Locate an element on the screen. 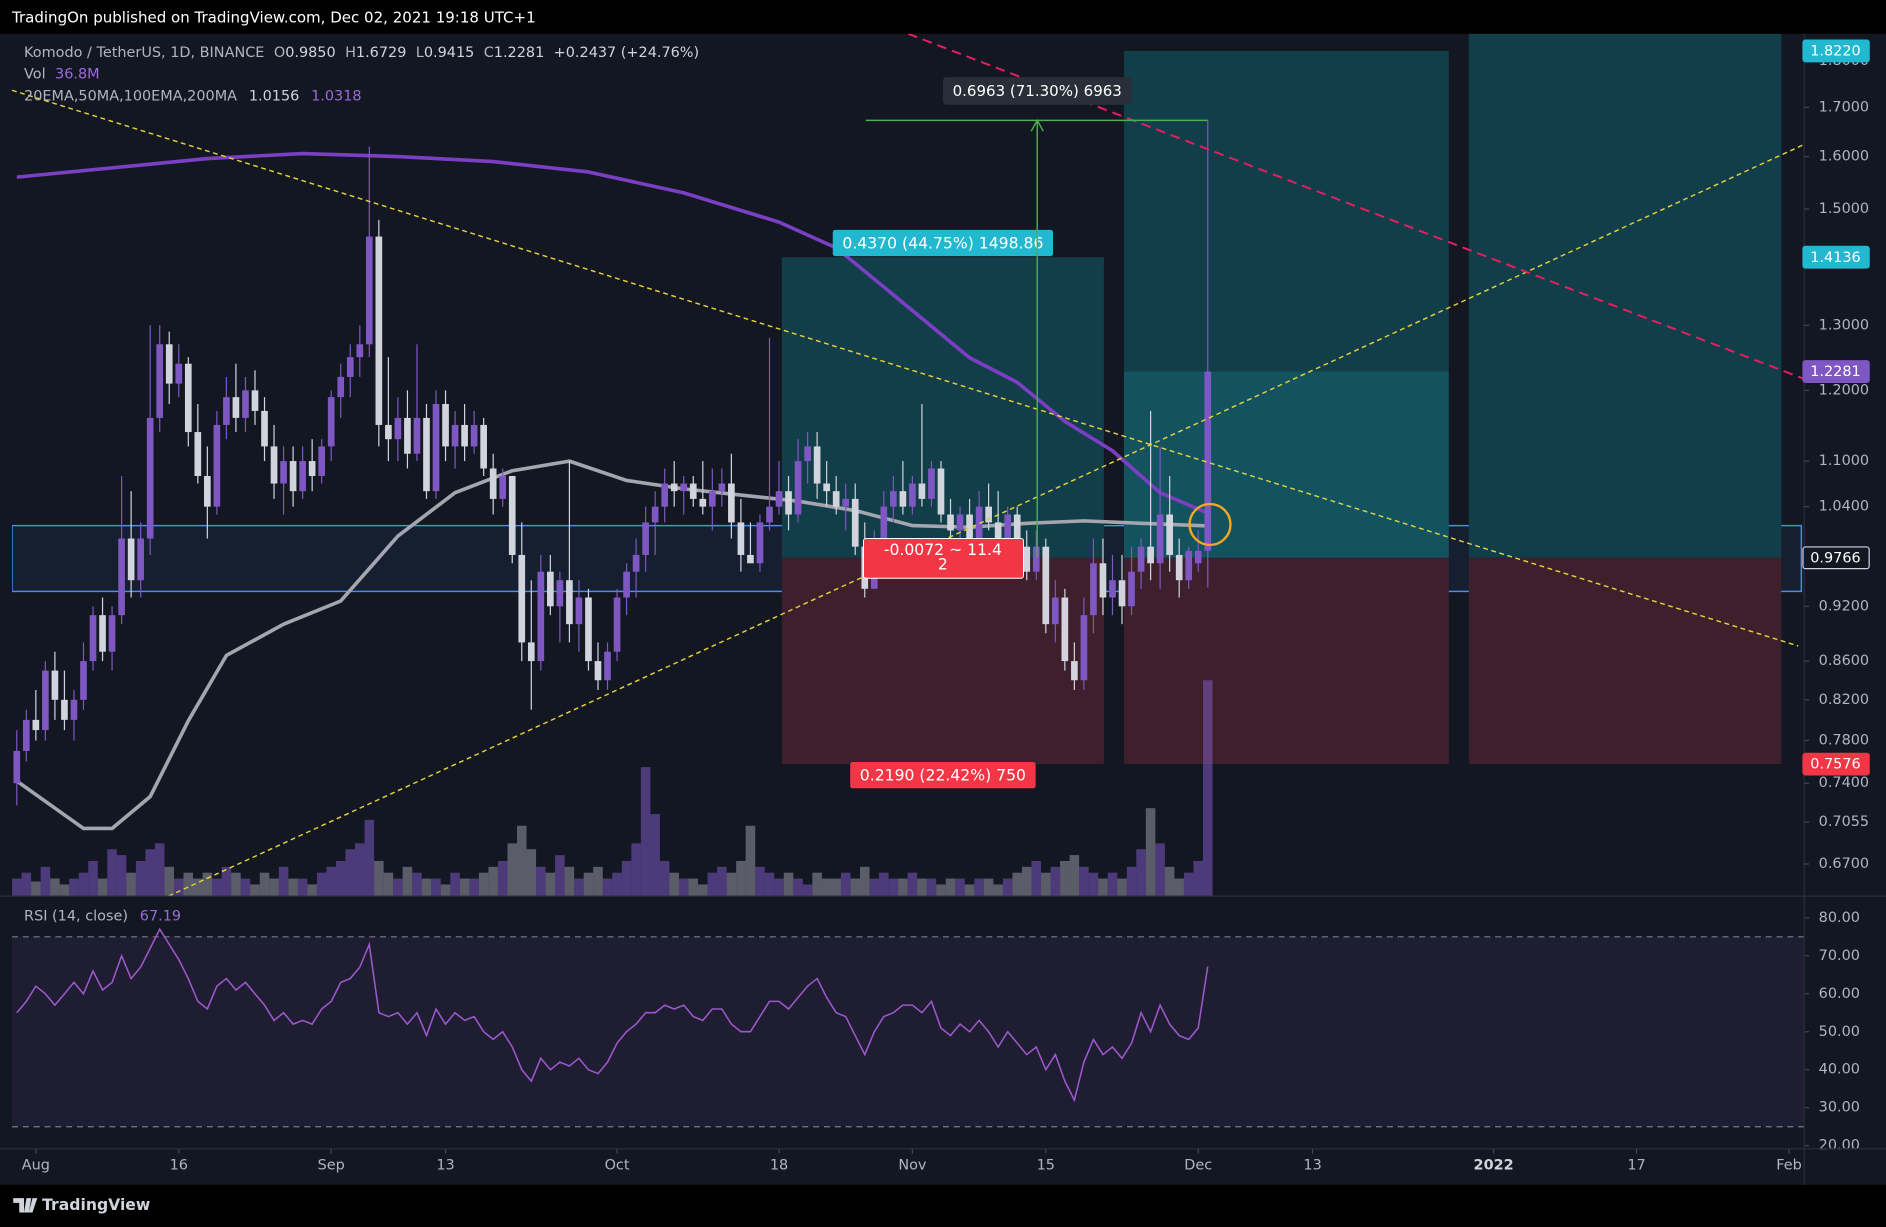 The height and width of the screenshot is (1227, 1886). indicator-value: 1.0318 is located at coordinates (336, 96).